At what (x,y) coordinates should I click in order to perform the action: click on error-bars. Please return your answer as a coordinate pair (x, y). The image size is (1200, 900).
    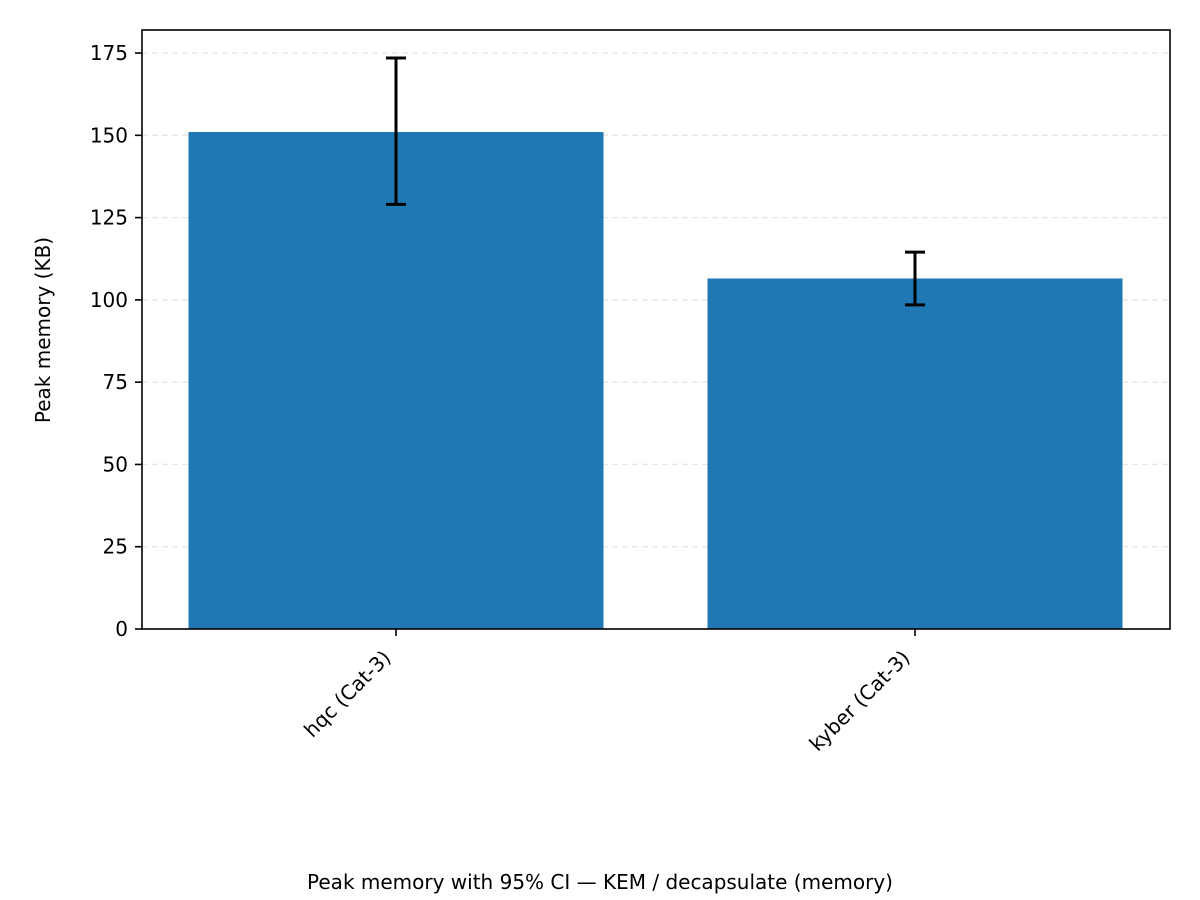
    Looking at the image, I should click on (655, 181).